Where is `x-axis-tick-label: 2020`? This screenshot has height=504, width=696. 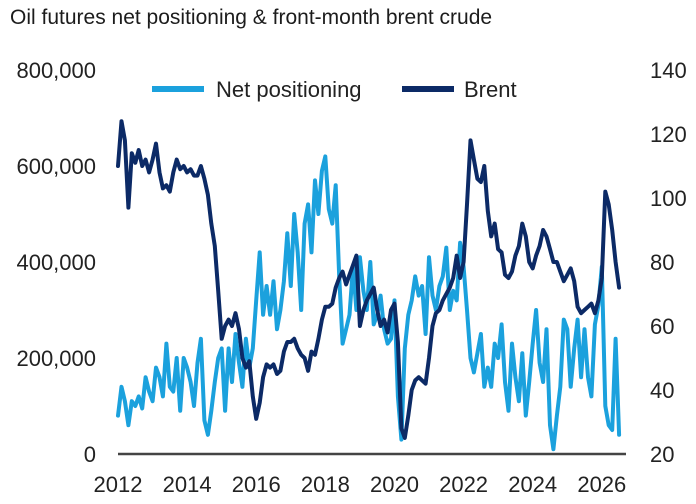
x-axis-tick-label: 2020 is located at coordinates (394, 484).